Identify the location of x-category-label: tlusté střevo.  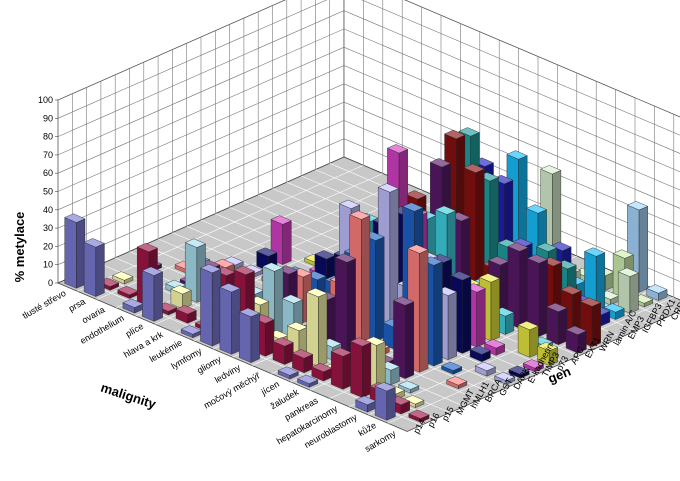
(44, 304).